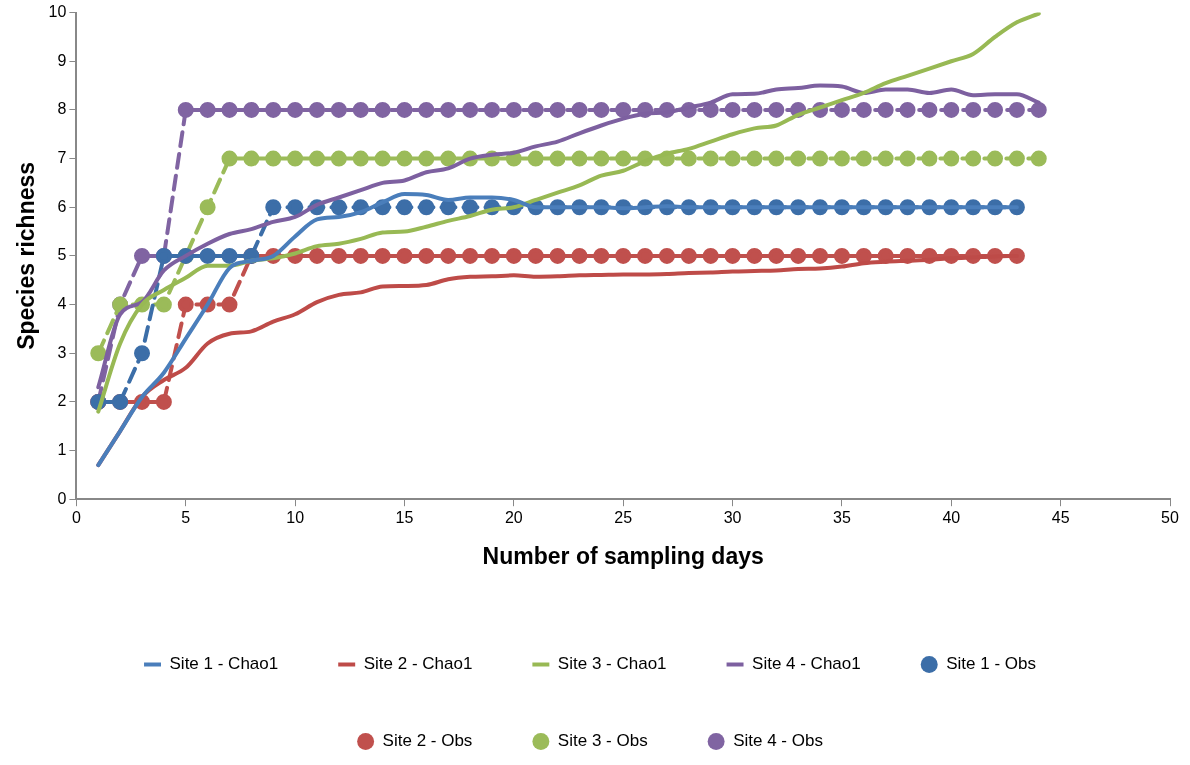 This screenshot has width=1190, height=765. What do you see at coordinates (62, 109) in the screenshot?
I see `y-tick-label: 8` at bounding box center [62, 109].